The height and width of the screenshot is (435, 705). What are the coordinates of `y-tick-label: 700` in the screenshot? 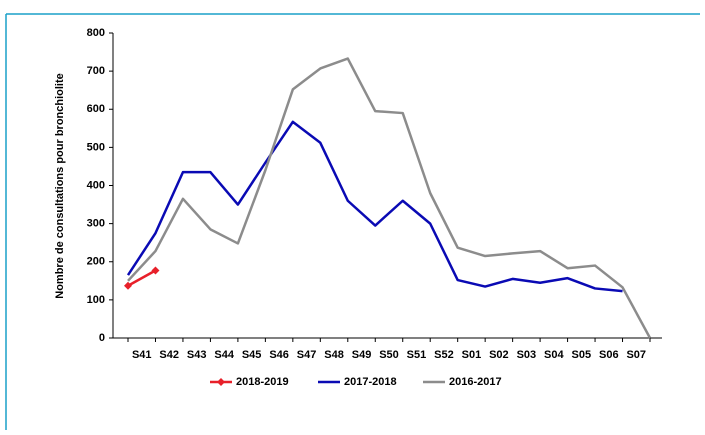 It's located at (96, 71).